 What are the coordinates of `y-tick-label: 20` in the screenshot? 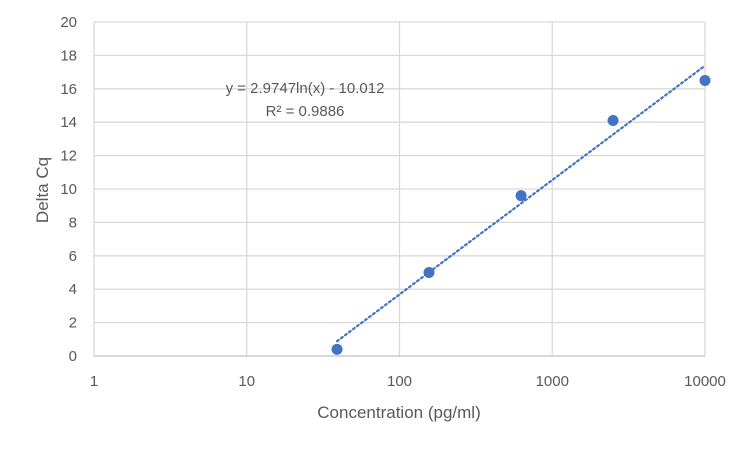 It's located at (68, 22).